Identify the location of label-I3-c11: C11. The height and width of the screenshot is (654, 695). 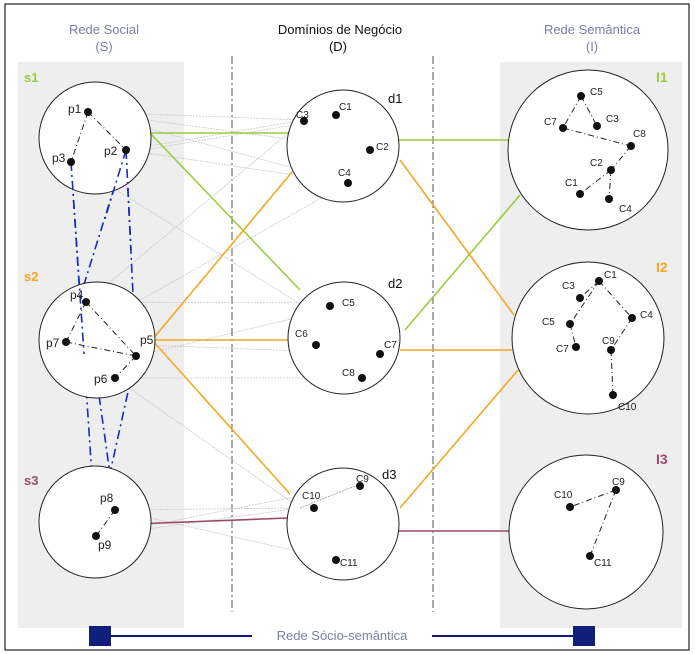
(603, 563).